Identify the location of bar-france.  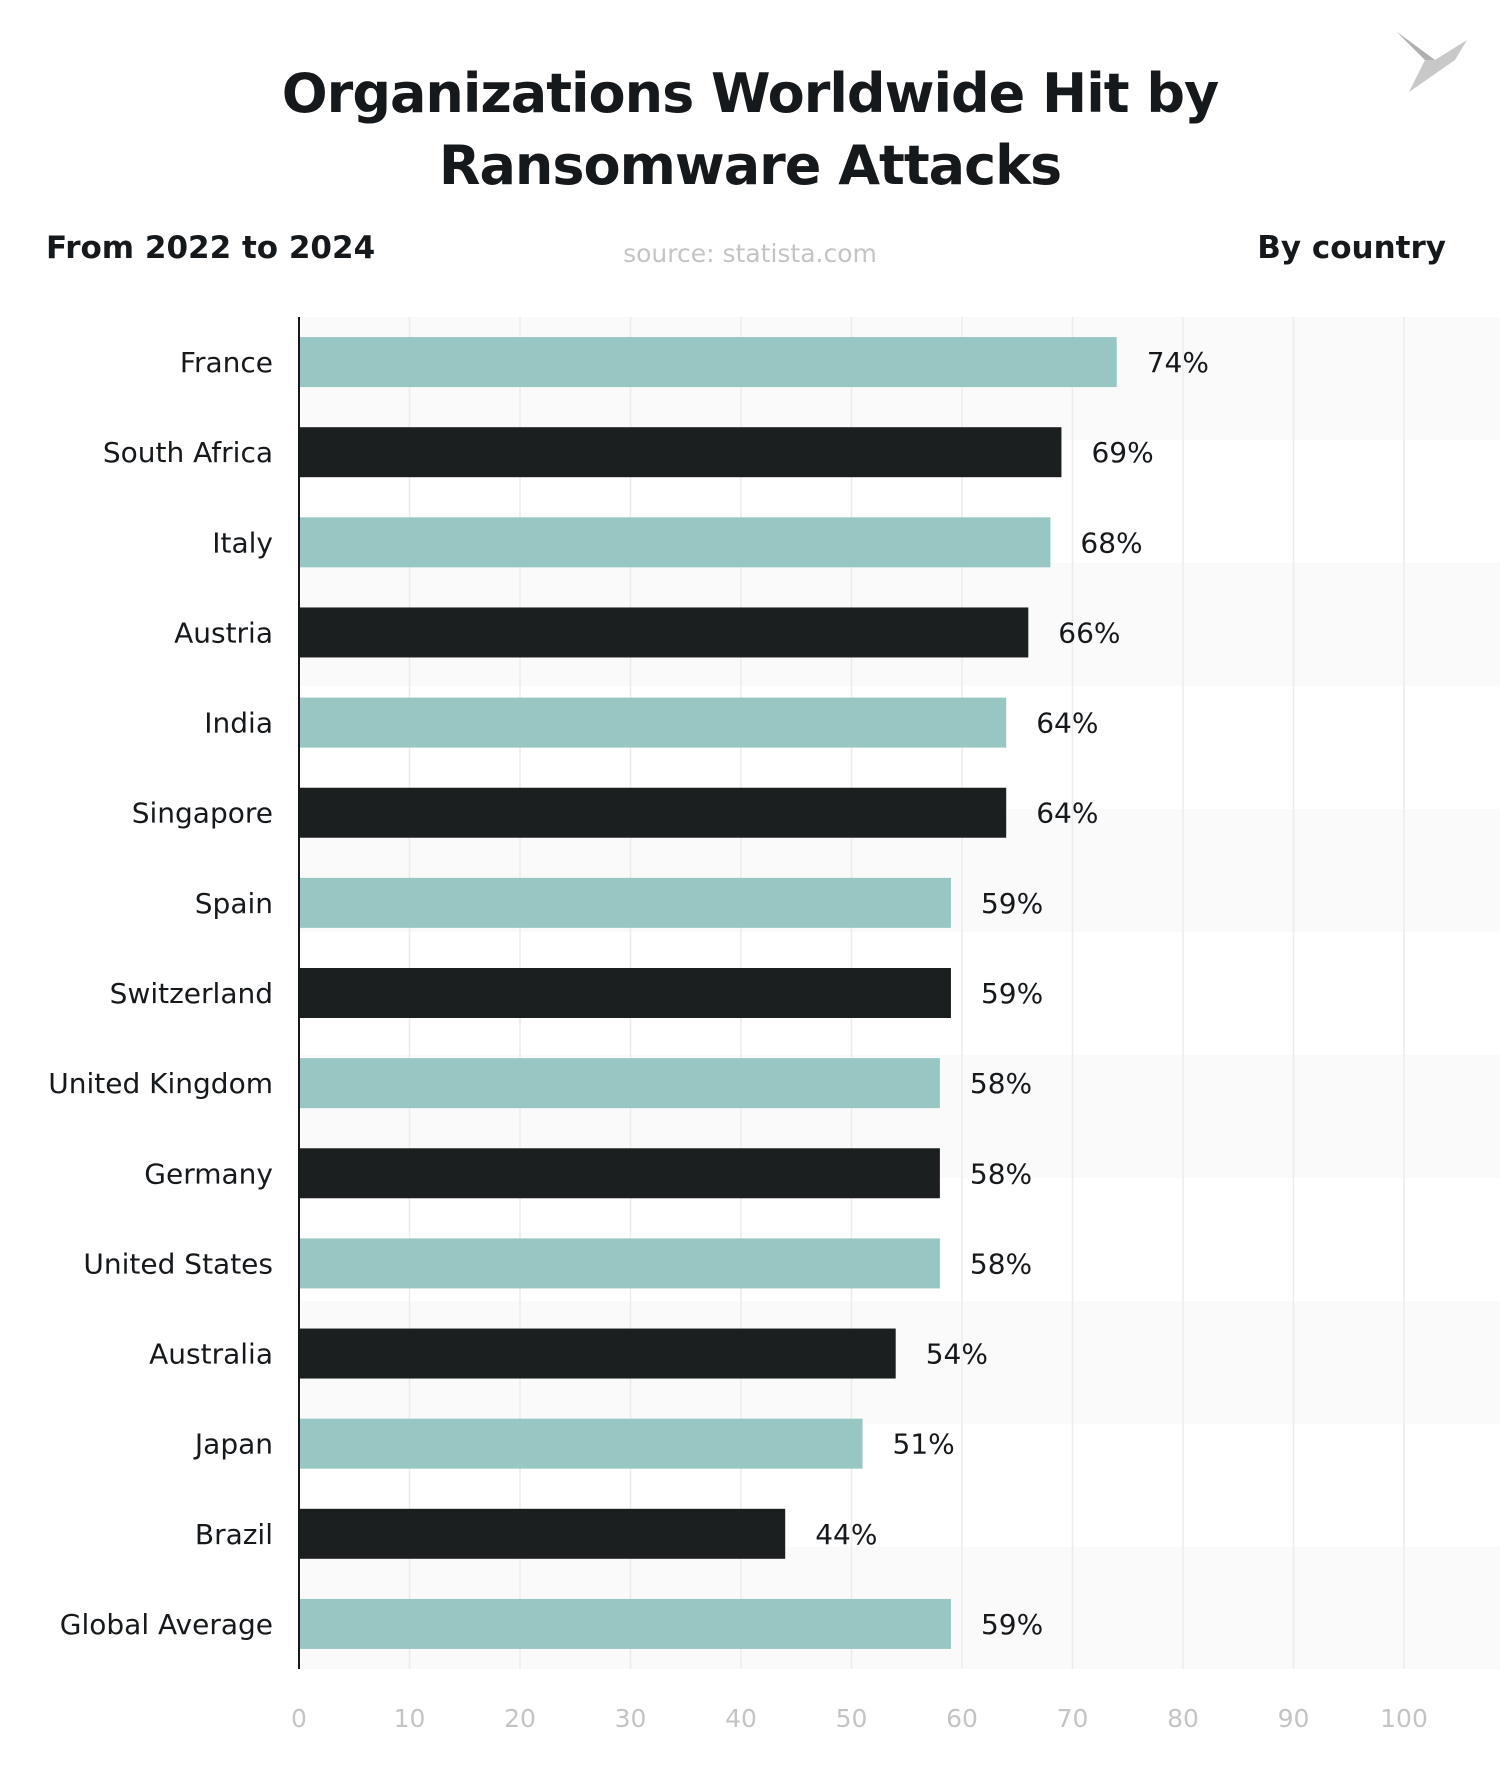
(708, 362).